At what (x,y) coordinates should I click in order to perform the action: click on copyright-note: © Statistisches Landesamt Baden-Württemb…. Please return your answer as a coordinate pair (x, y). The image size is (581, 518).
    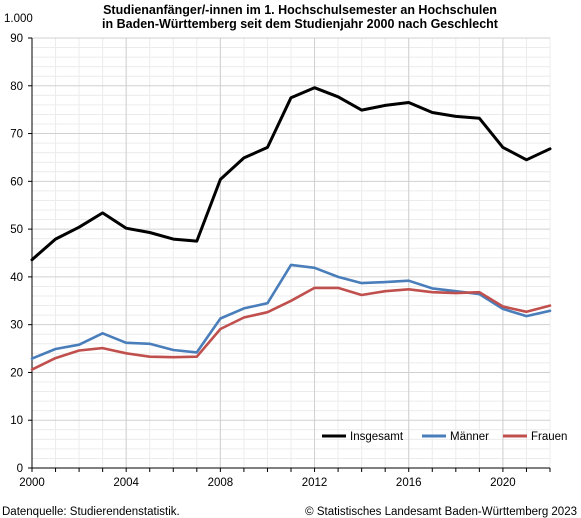
    Looking at the image, I should click on (441, 512).